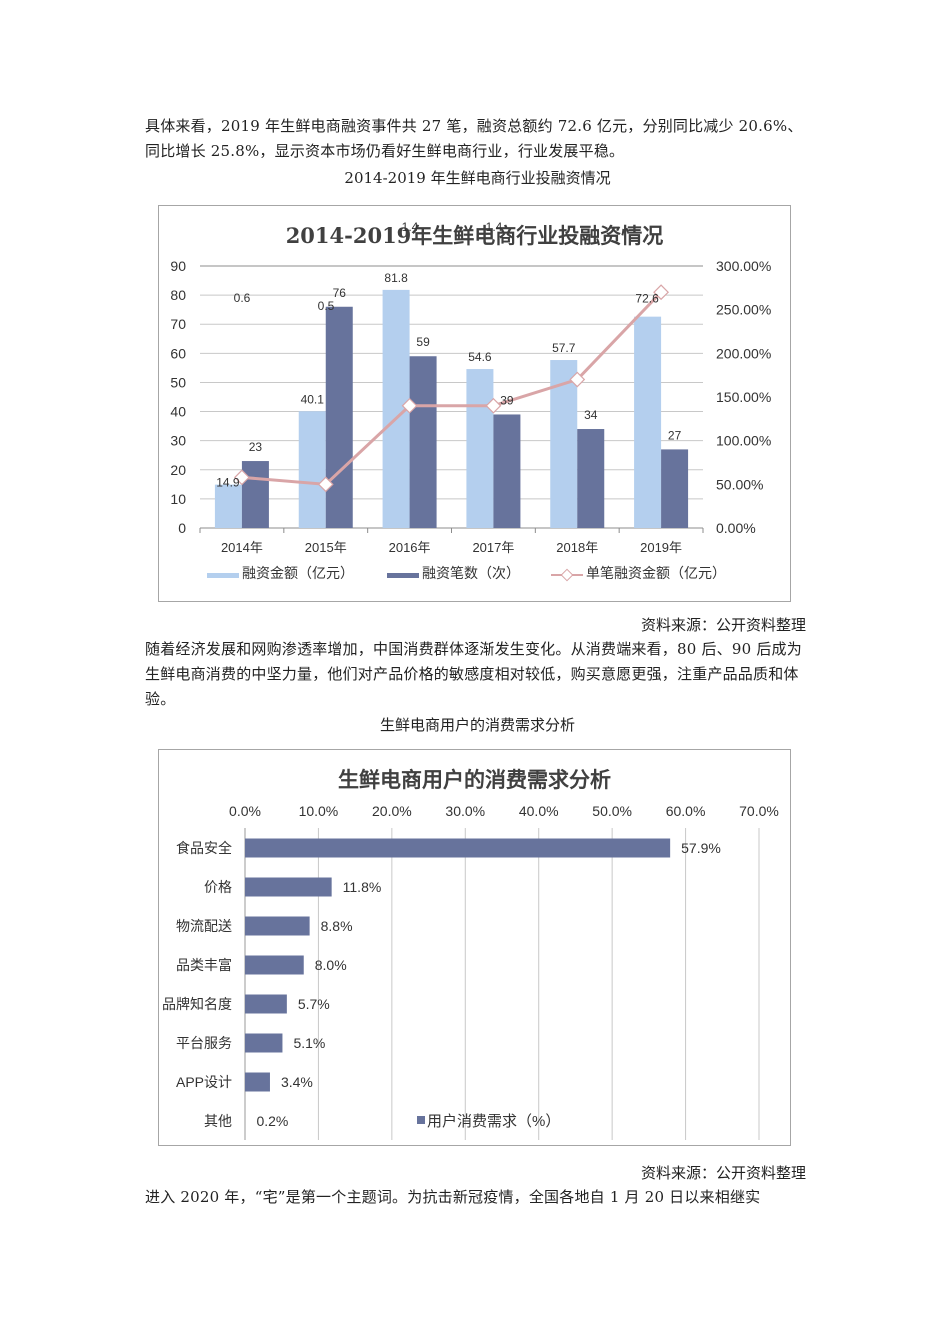 The height and width of the screenshot is (1344, 950). Describe the element at coordinates (297, 1082) in the screenshot. I see `value-label: 3.4%` at that location.